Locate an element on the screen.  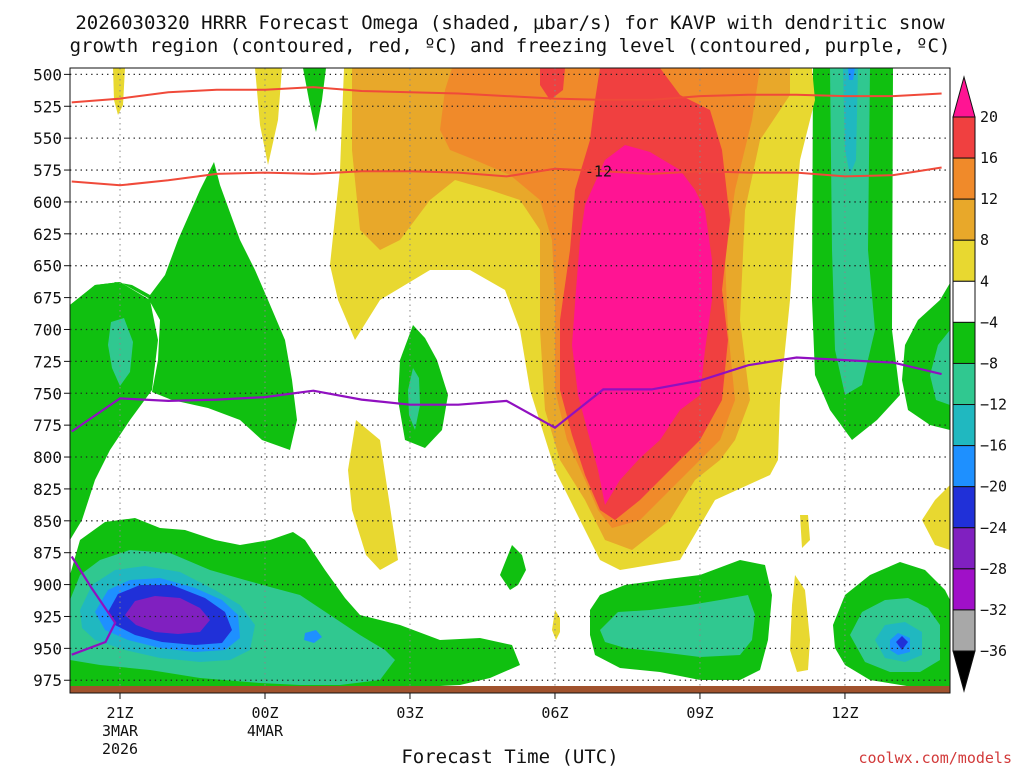
dendritic-bottom-contour is located at coordinates (506, 176).